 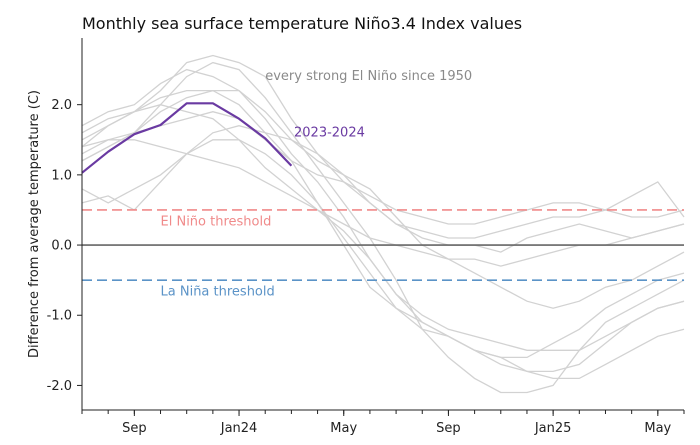 I want to click on y-tick-label: -2.0, so click(x=59, y=386).